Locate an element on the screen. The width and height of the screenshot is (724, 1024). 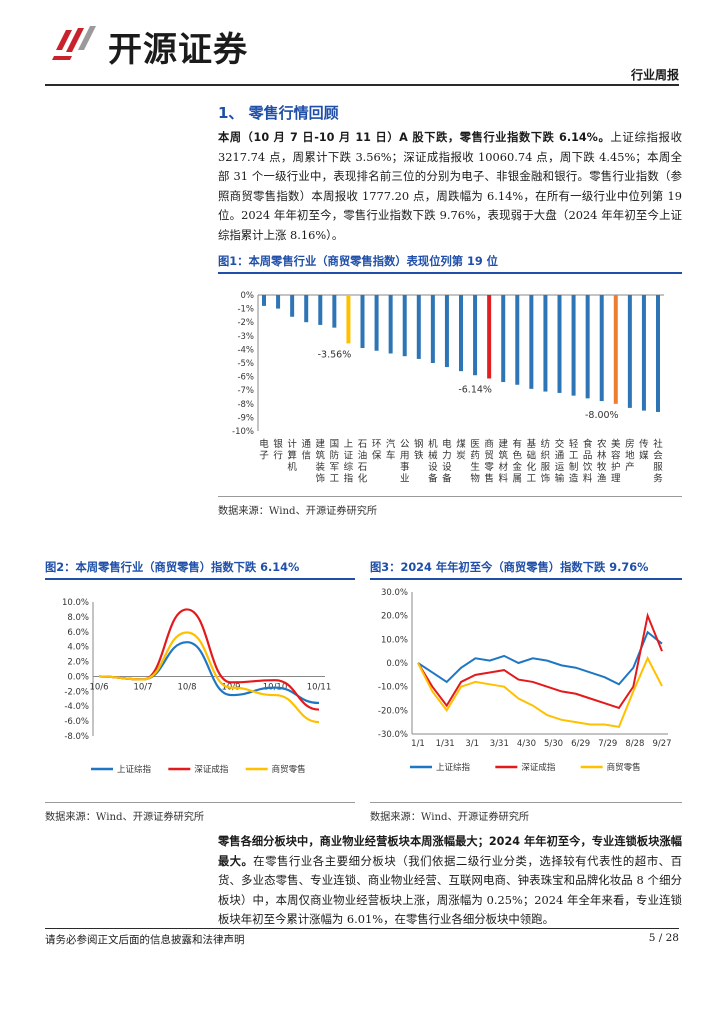
y-tick-label: 4.0% is located at coordinates (78, 648).